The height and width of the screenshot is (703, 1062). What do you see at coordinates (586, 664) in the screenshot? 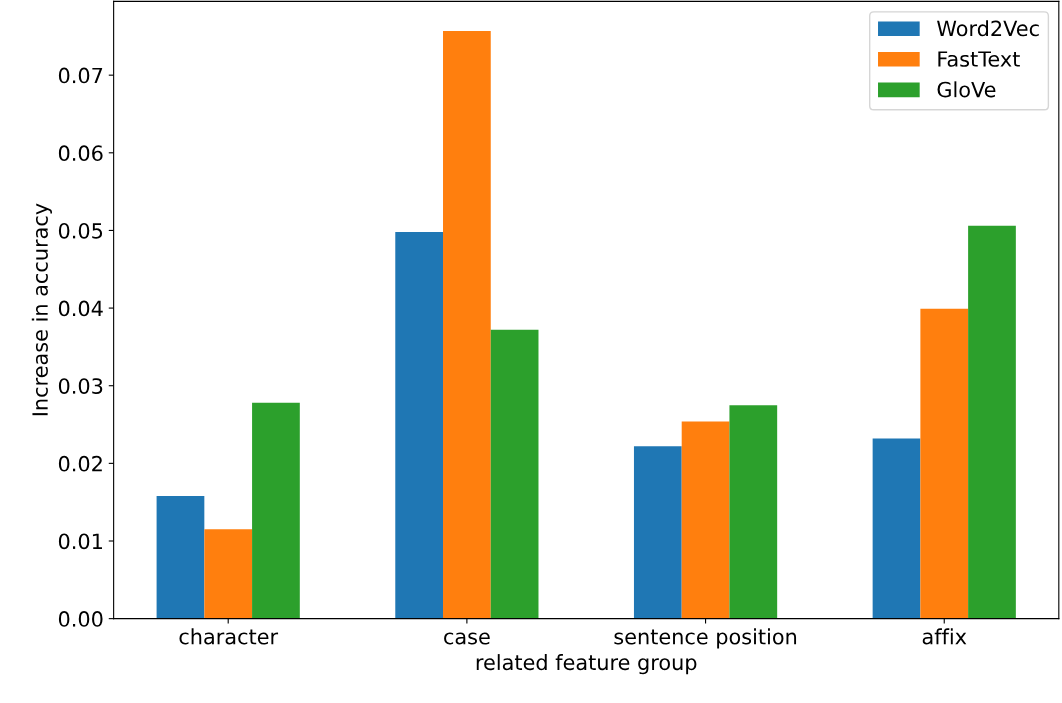
I see `x-axis-title: related feature group` at bounding box center [586, 664].